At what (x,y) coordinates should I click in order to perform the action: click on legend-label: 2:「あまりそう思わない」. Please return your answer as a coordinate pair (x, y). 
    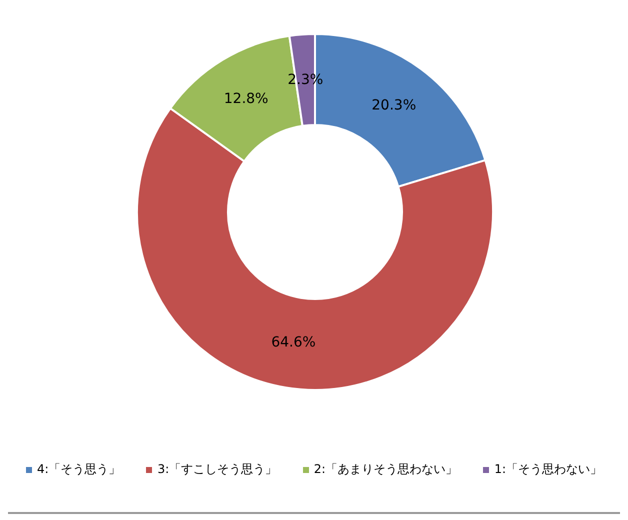
    Looking at the image, I should click on (386, 469).